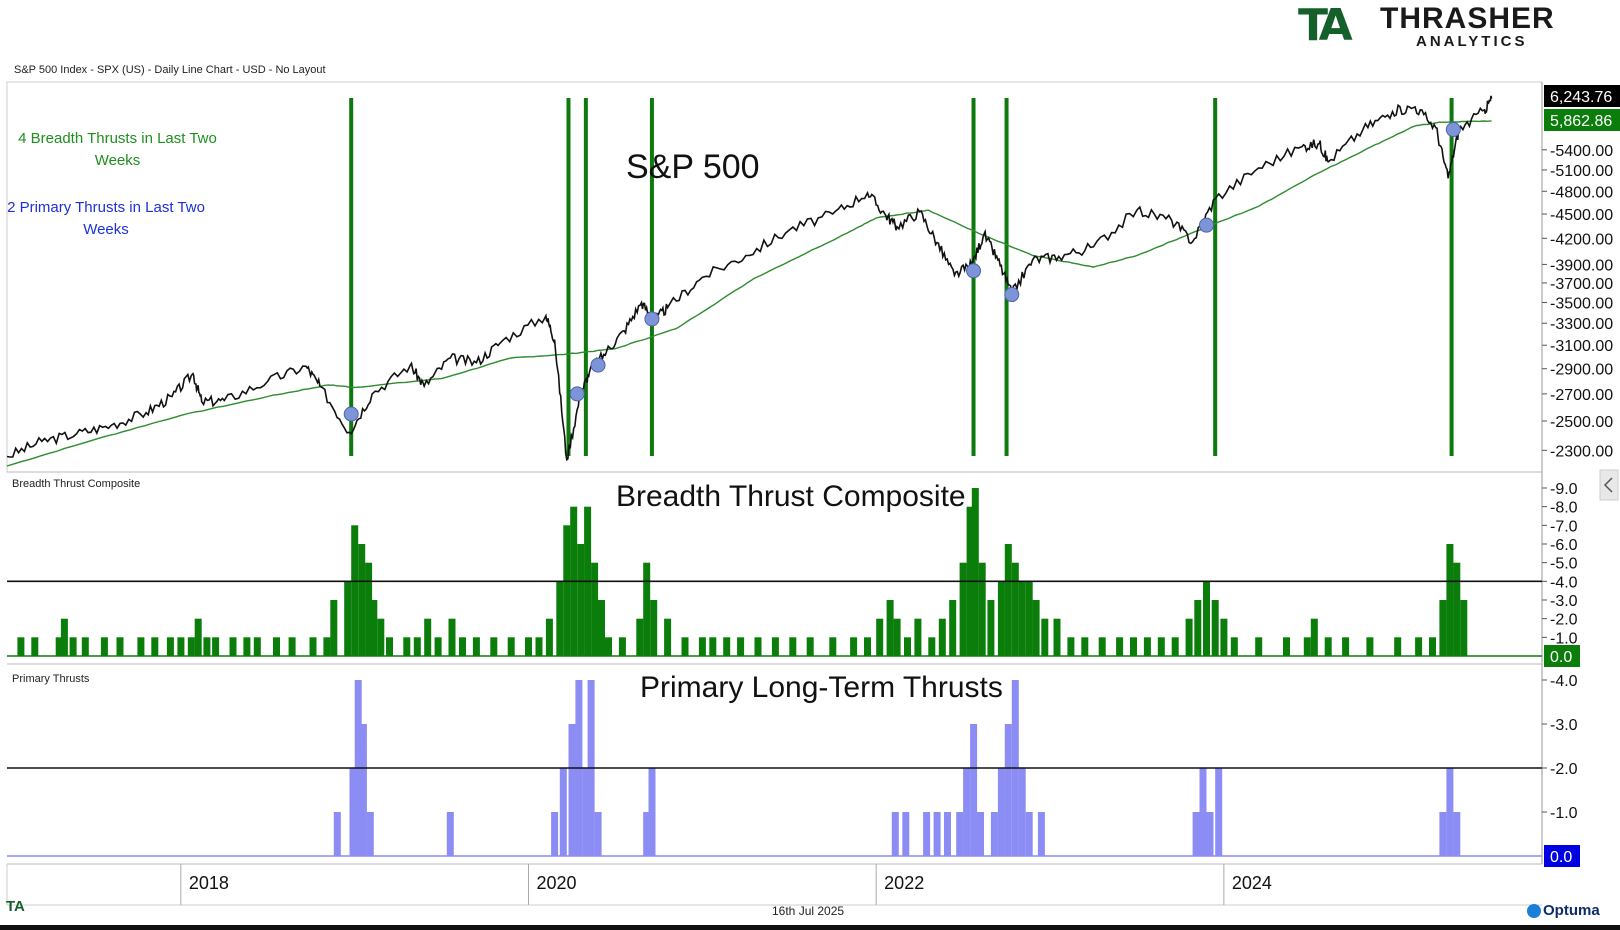  What do you see at coordinates (693, 167) in the screenshot?
I see `sp500-title: S&P 500` at bounding box center [693, 167].